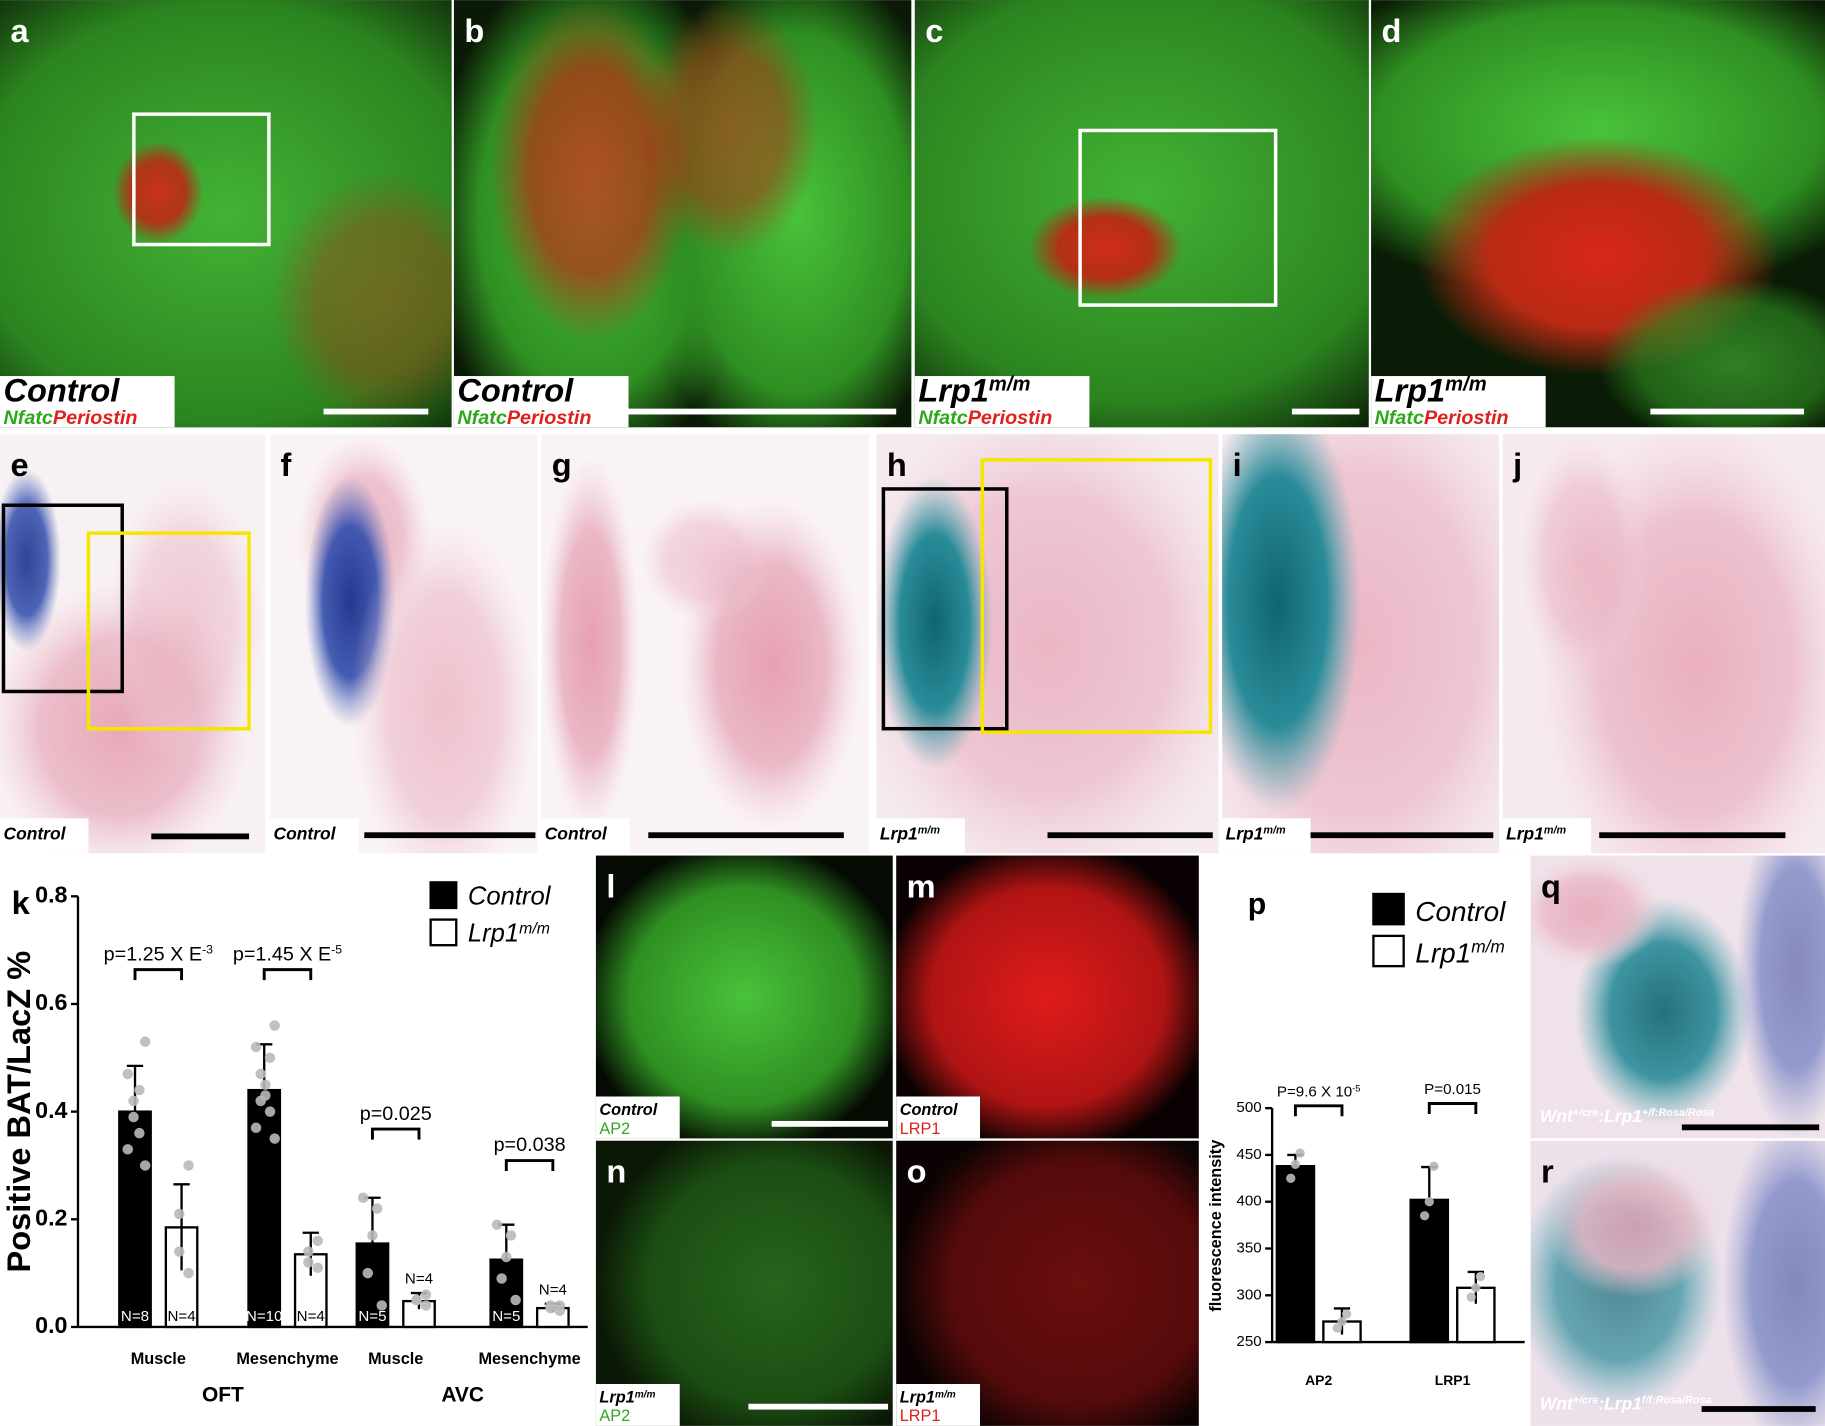 The image size is (1825, 1426). Describe the element at coordinates (897, 465) in the screenshot. I see `panel-letter: h` at that location.